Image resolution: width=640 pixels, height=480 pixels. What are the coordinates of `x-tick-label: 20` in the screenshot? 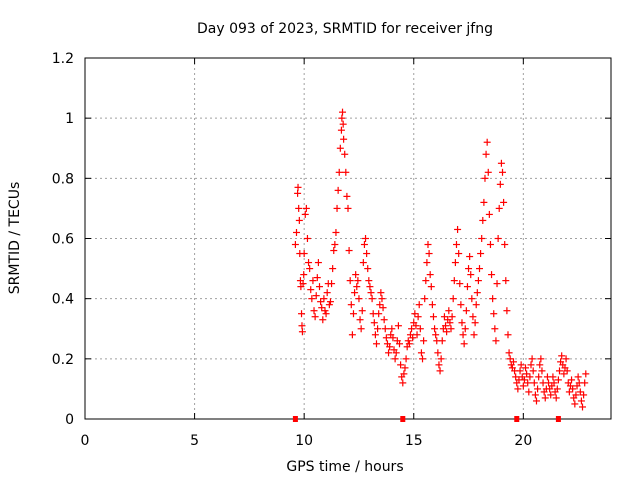 It's located at (523, 441).